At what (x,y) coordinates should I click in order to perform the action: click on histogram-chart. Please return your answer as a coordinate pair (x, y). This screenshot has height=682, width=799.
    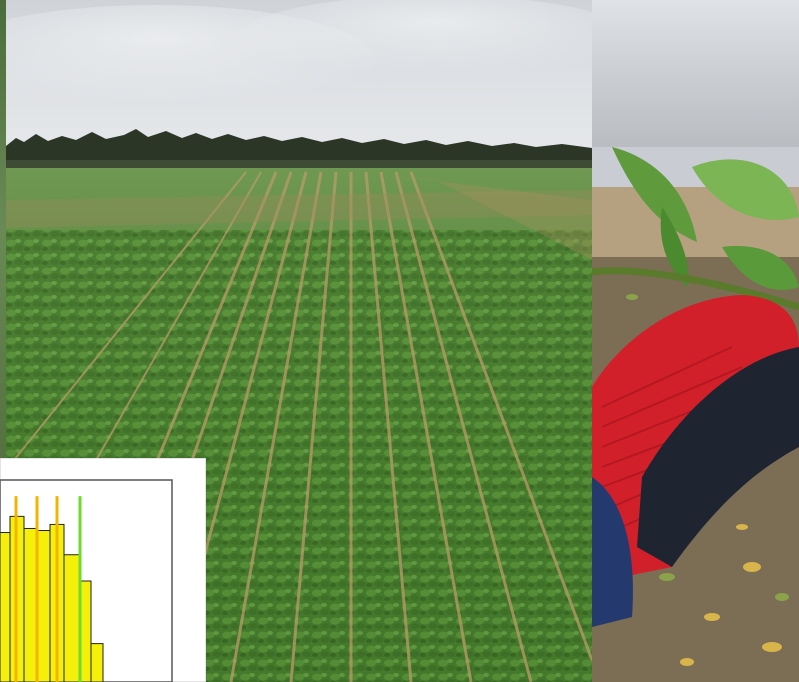
    Looking at the image, I should click on (103, 569).